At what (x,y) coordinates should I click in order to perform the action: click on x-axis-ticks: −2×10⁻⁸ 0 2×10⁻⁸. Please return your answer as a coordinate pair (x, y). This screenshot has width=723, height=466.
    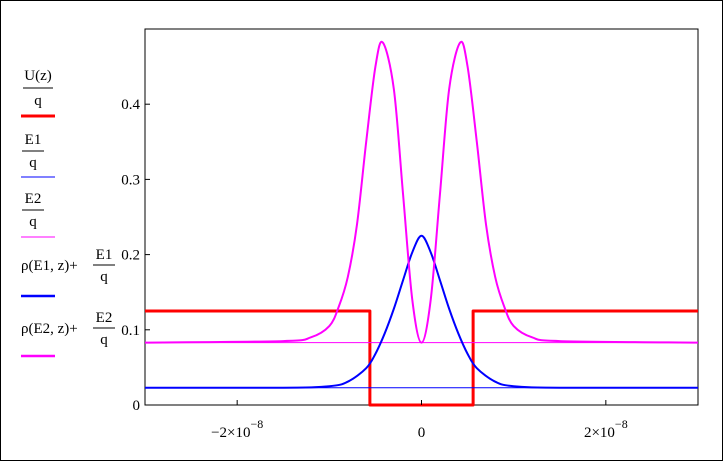
    Looking at the image, I should click on (419, 420).